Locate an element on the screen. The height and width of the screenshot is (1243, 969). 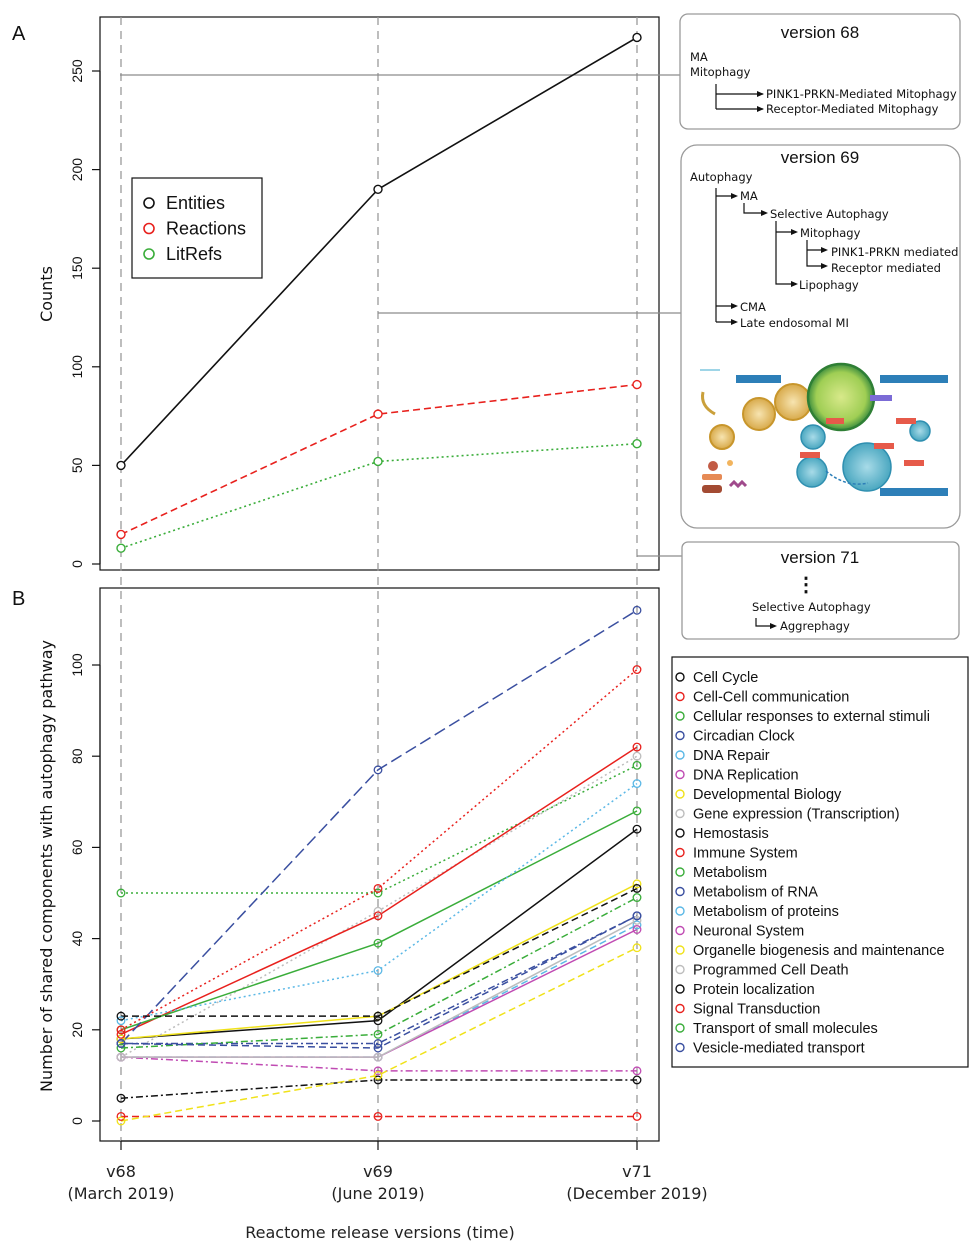
x-tick-date-0: (March 2019) is located at coordinates (120, 1193).